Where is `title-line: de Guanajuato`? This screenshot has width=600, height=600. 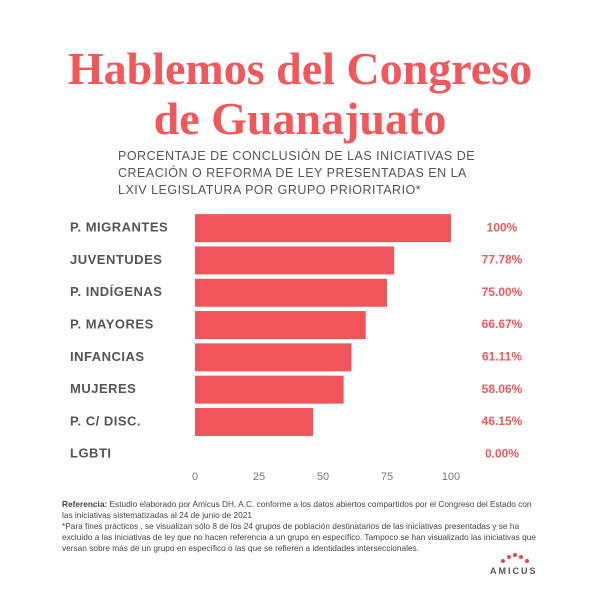 title-line: de Guanajuato is located at coordinates (300, 118).